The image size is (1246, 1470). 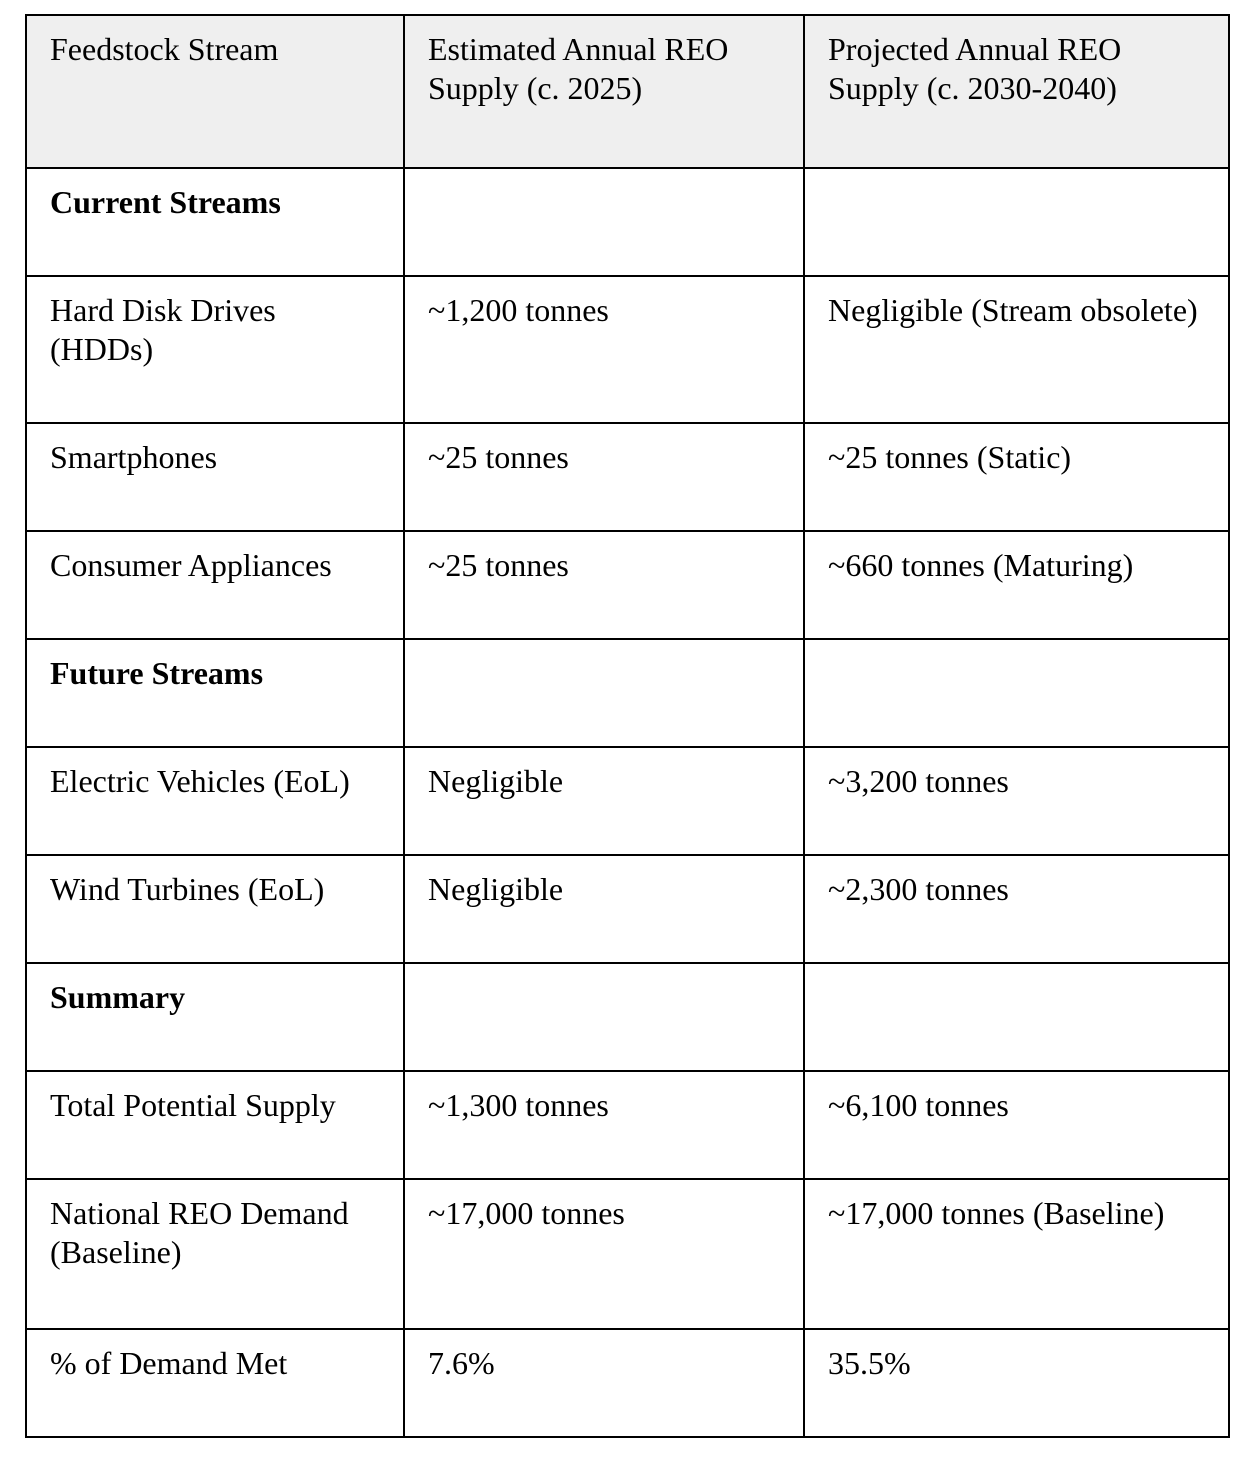 I want to click on projected-supply-cell: ~6,100 tonnes, so click(x=1016, y=1125).